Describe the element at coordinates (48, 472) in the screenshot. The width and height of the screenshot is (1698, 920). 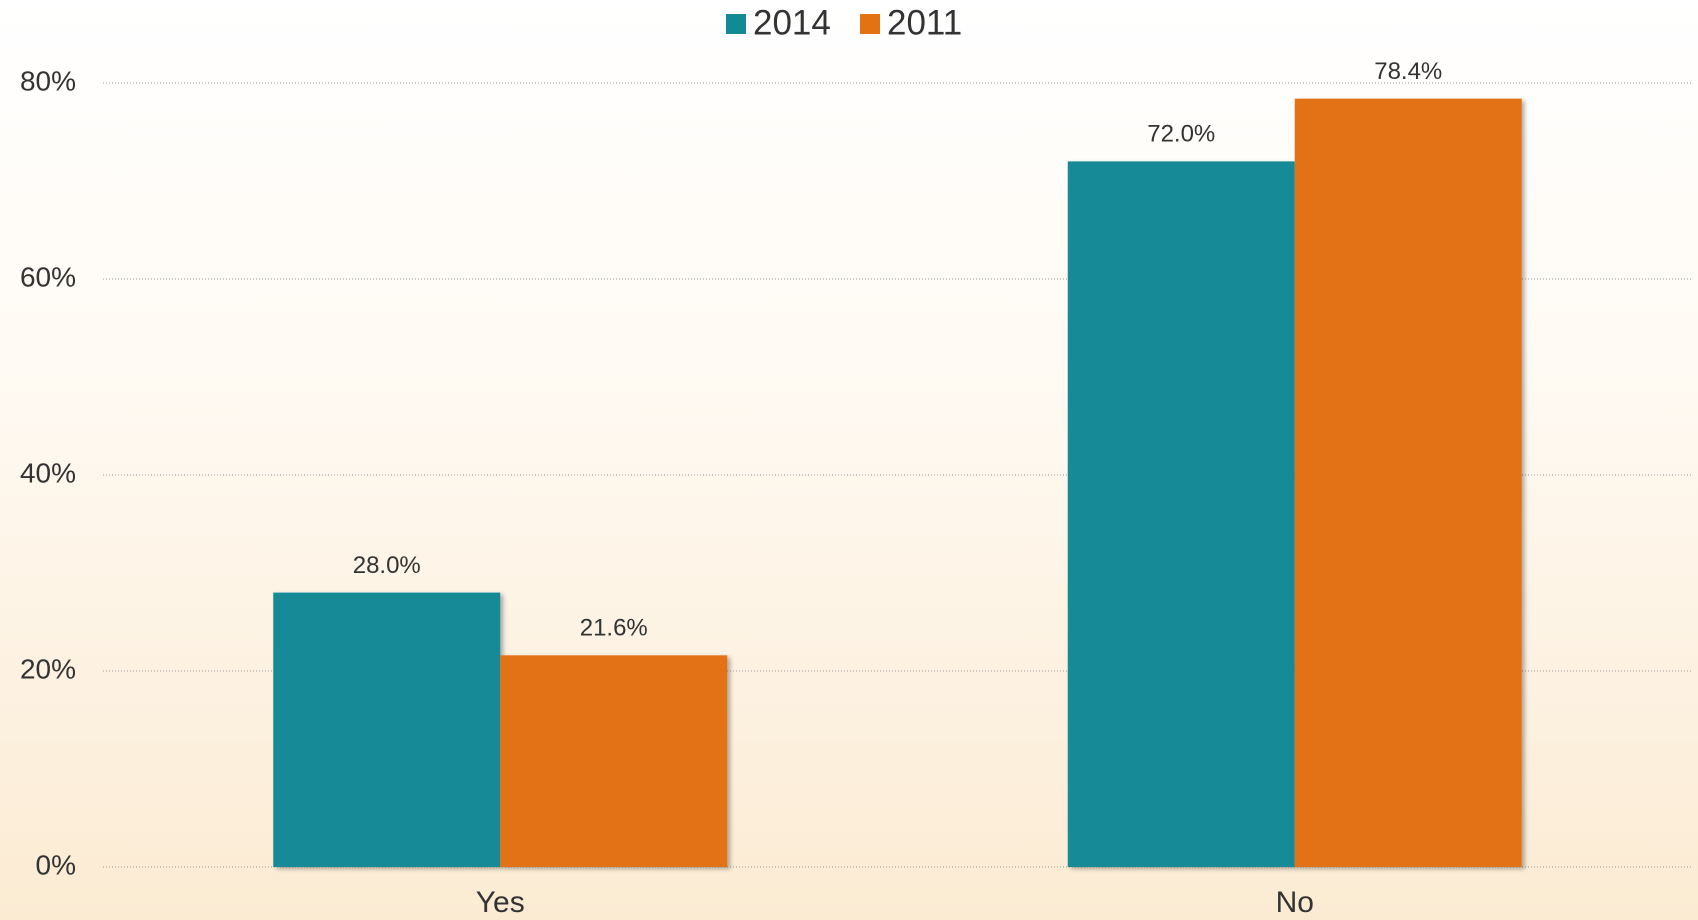
I see `y-tick-label: 40%` at that location.